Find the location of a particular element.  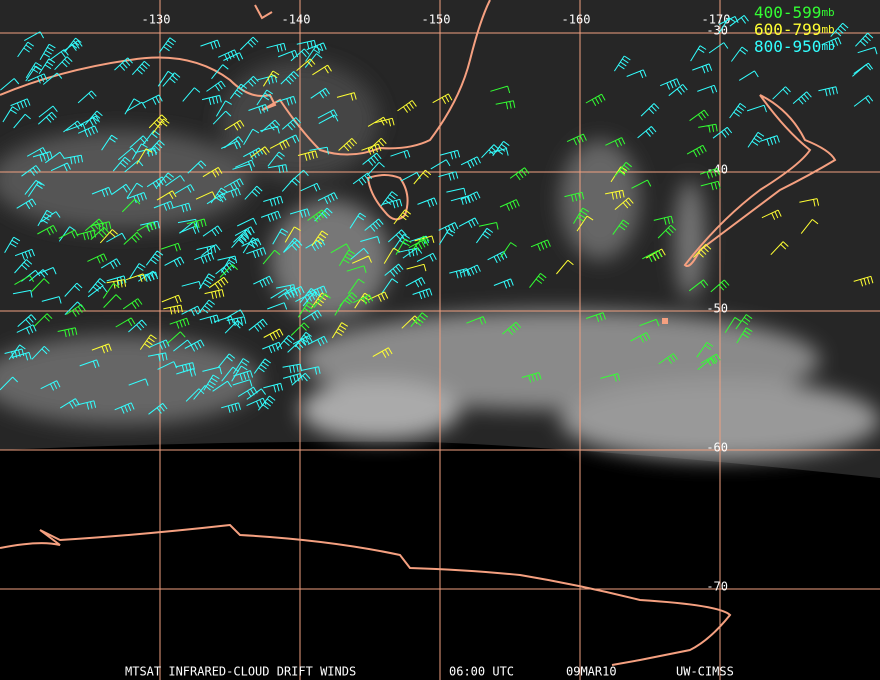

latitude-label: -30 is located at coordinates (717, 31).